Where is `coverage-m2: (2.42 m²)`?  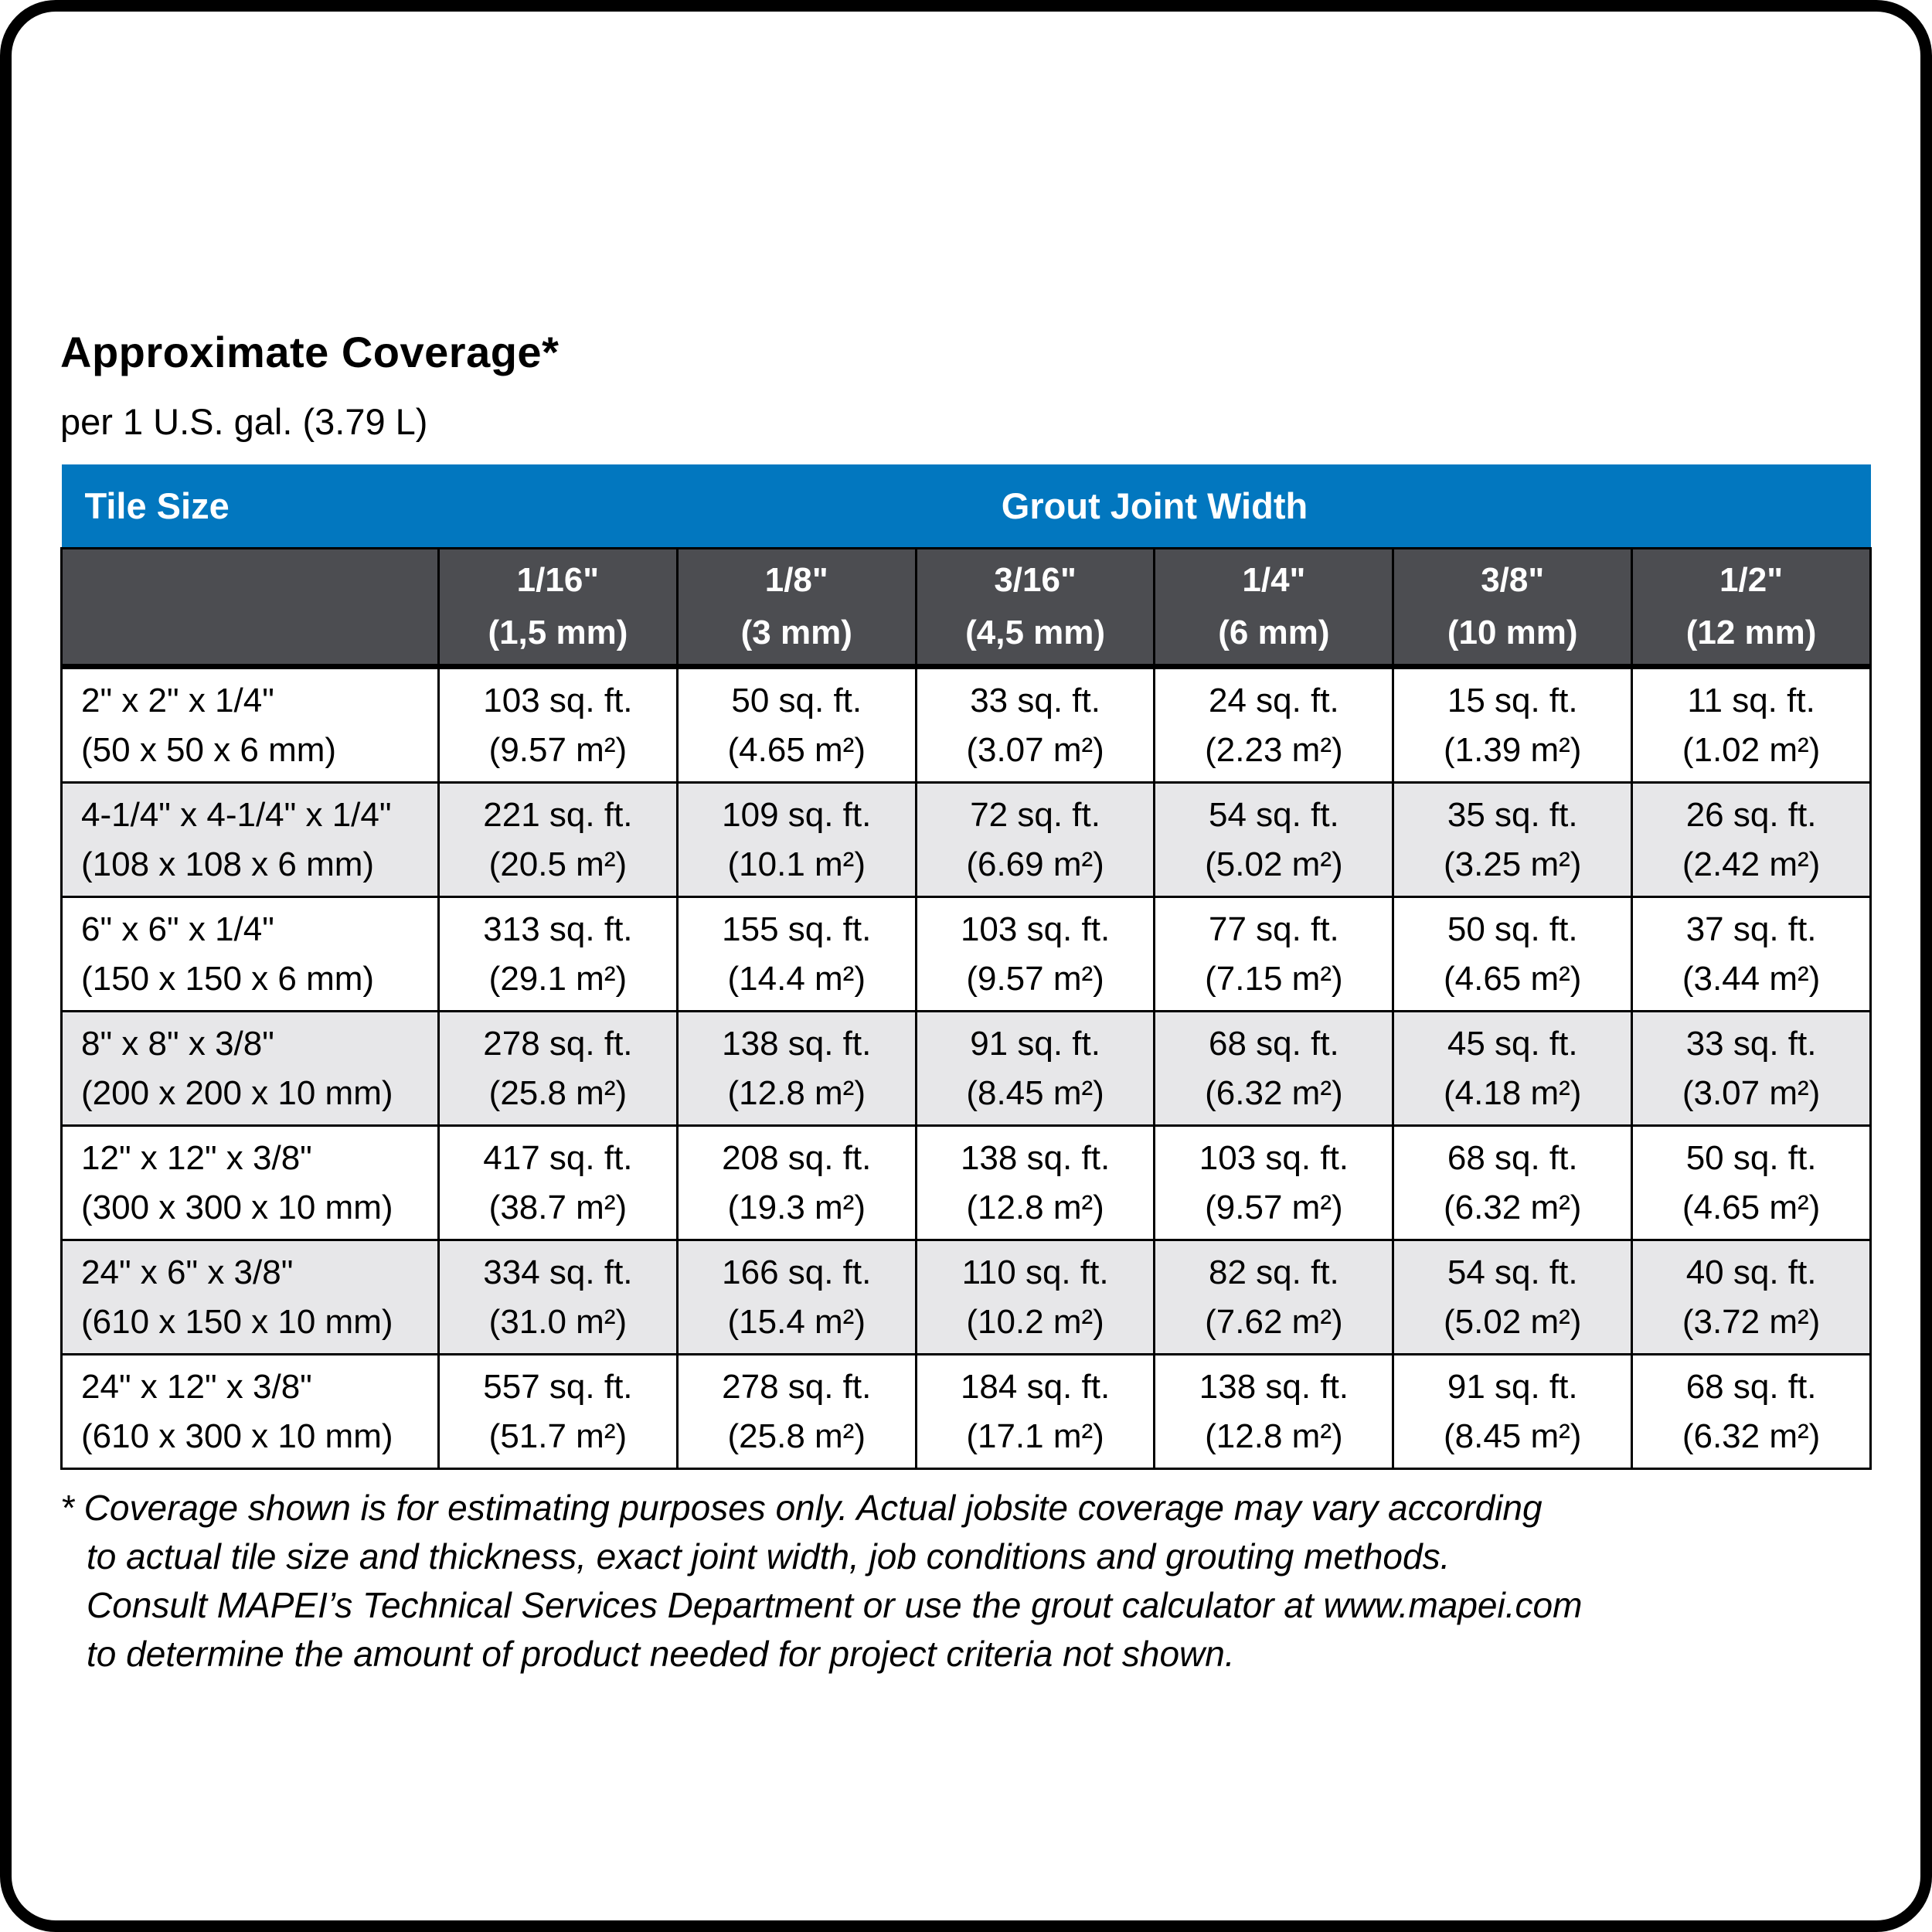
coverage-m2: (2.42 m²) is located at coordinates (1752, 864).